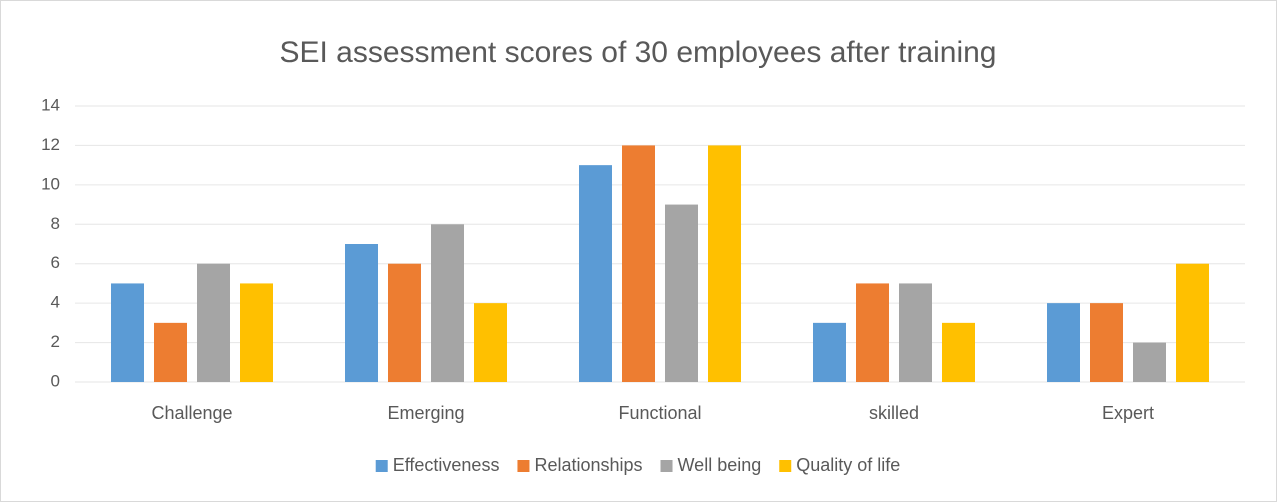 The height and width of the screenshot is (502, 1277). Describe the element at coordinates (191, 413) in the screenshot. I see `x-tick-label: Challenge` at that location.